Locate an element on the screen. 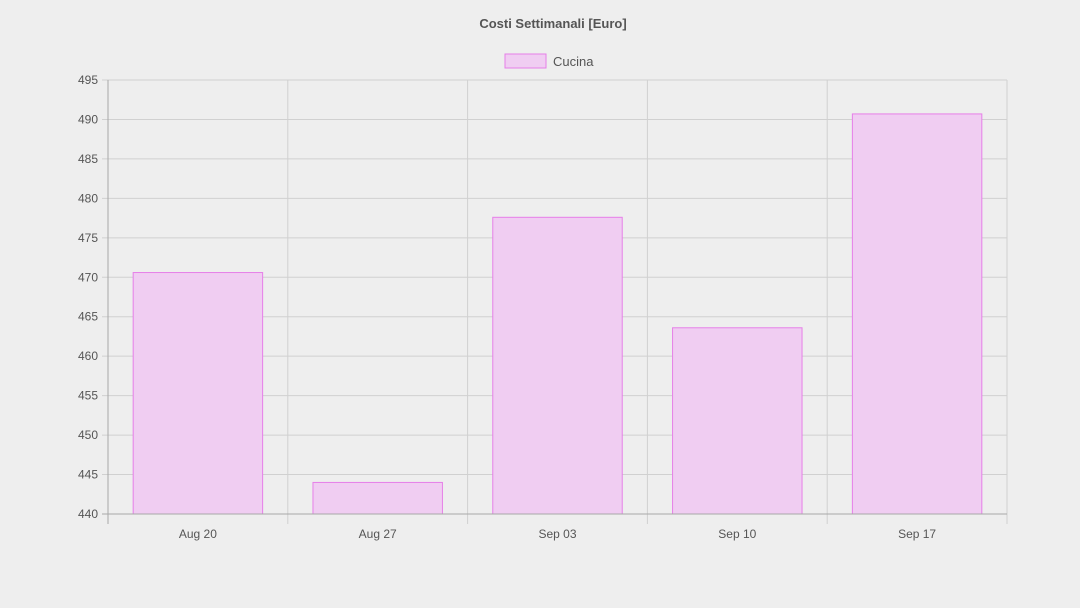 This screenshot has width=1080, height=608. y-tick-label: 445 is located at coordinates (88, 475).